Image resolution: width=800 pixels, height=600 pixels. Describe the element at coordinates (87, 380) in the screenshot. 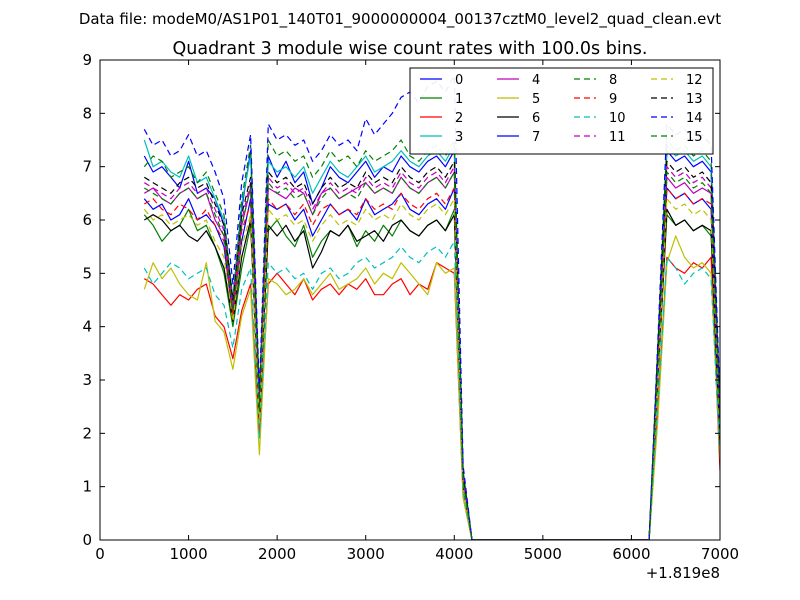

I see `y-tick-label: 3` at that location.